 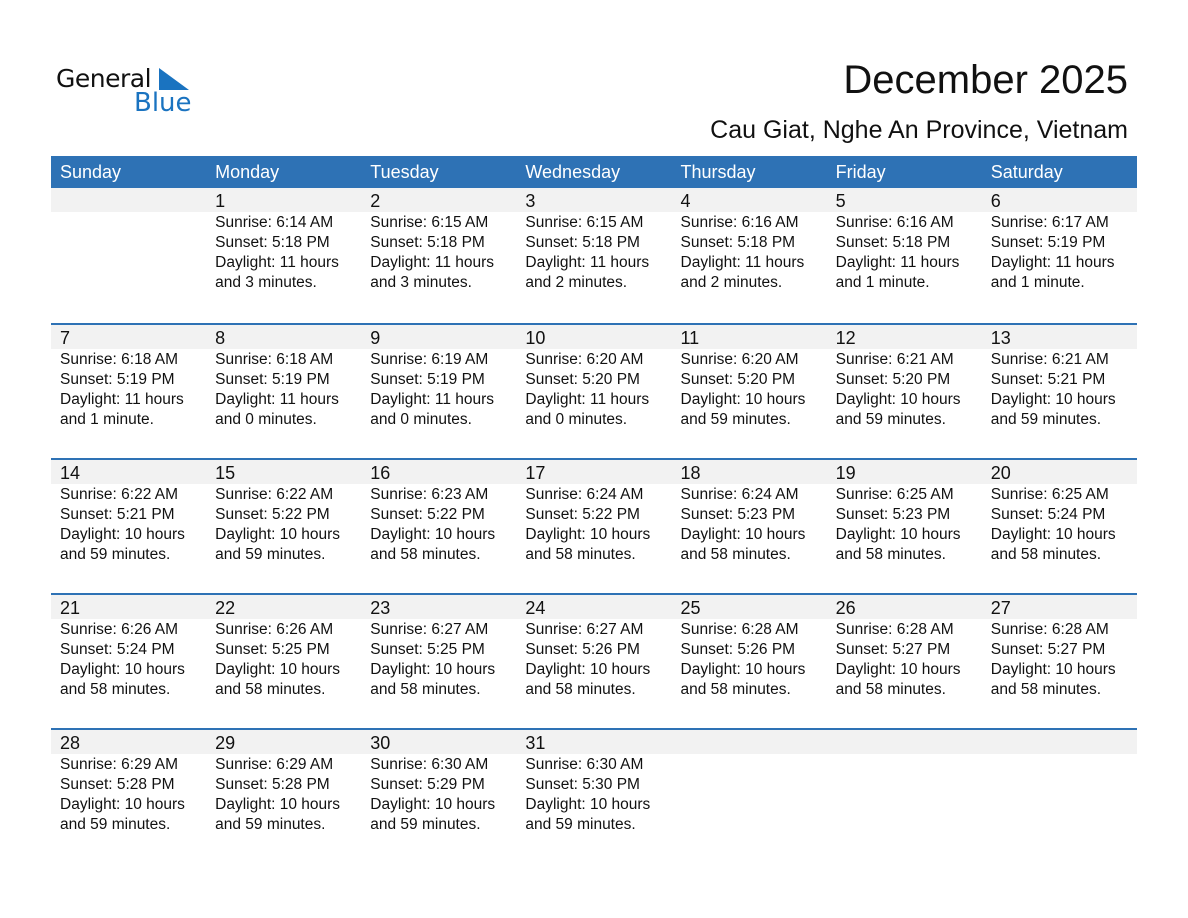 What do you see at coordinates (274, 629) in the screenshot?
I see `sunrise-time: Sunrise: 6:26 AM` at bounding box center [274, 629].